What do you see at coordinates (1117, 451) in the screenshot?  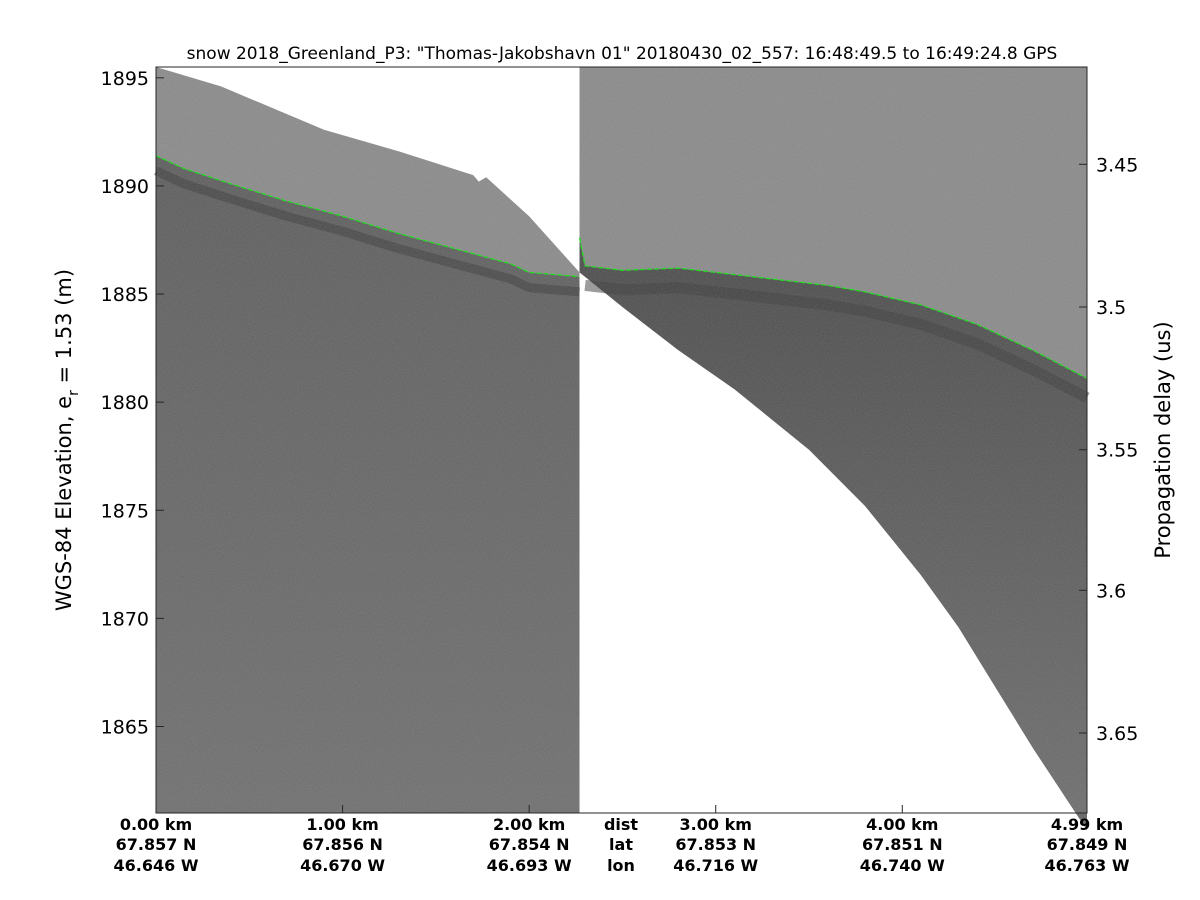 I see `right-tick-label: 3.55` at bounding box center [1117, 451].